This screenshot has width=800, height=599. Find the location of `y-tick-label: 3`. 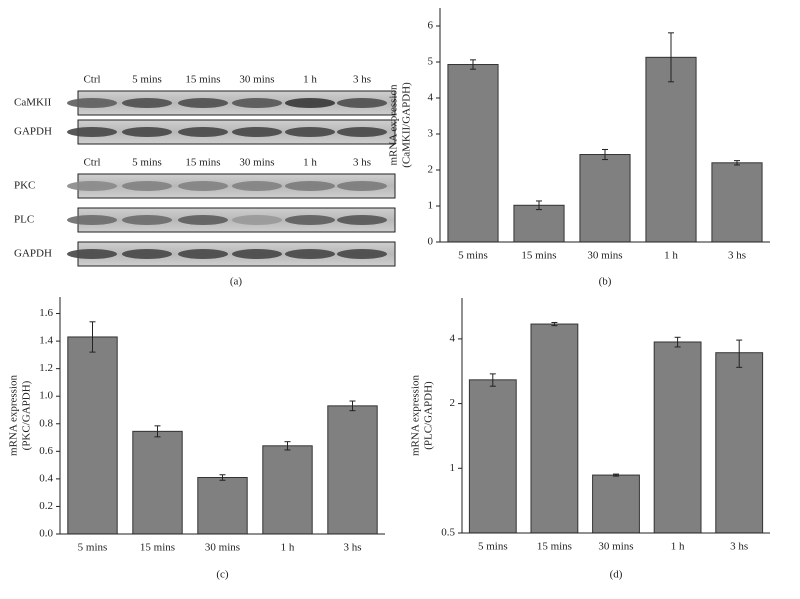

y-tick-label: 3 is located at coordinates (431, 134).